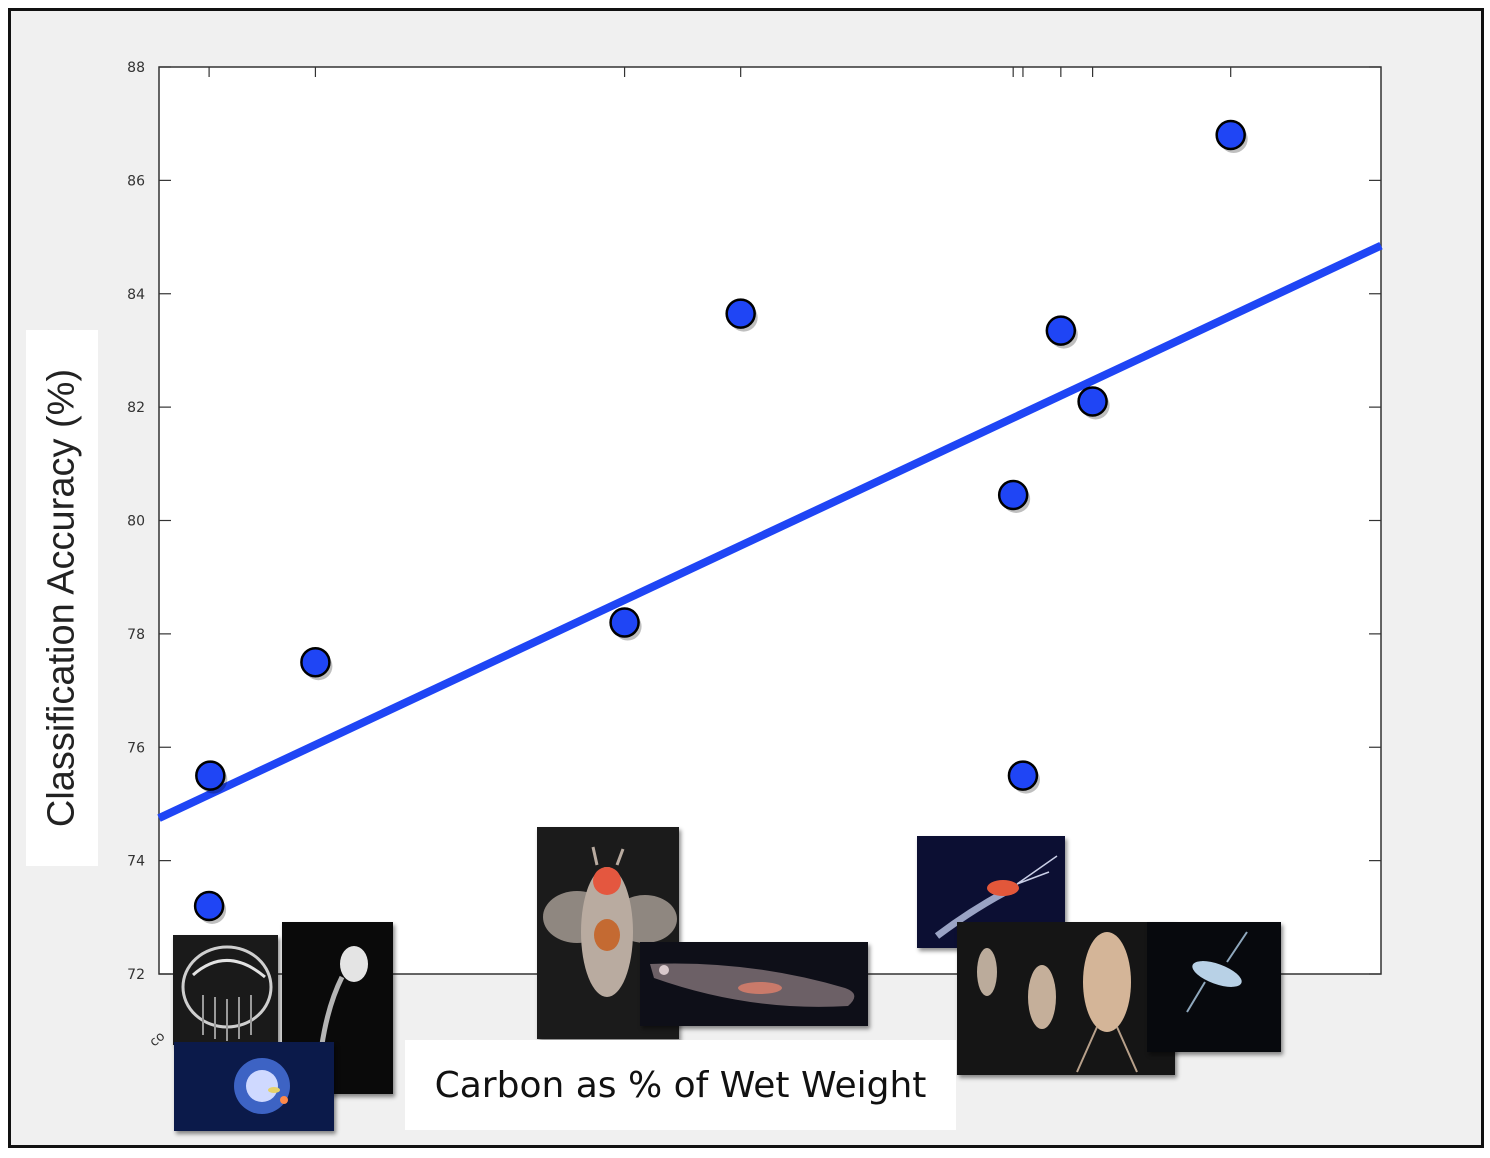 This screenshot has height=1158, width=1490. I want to click on salp-photo, so click(754, 984).